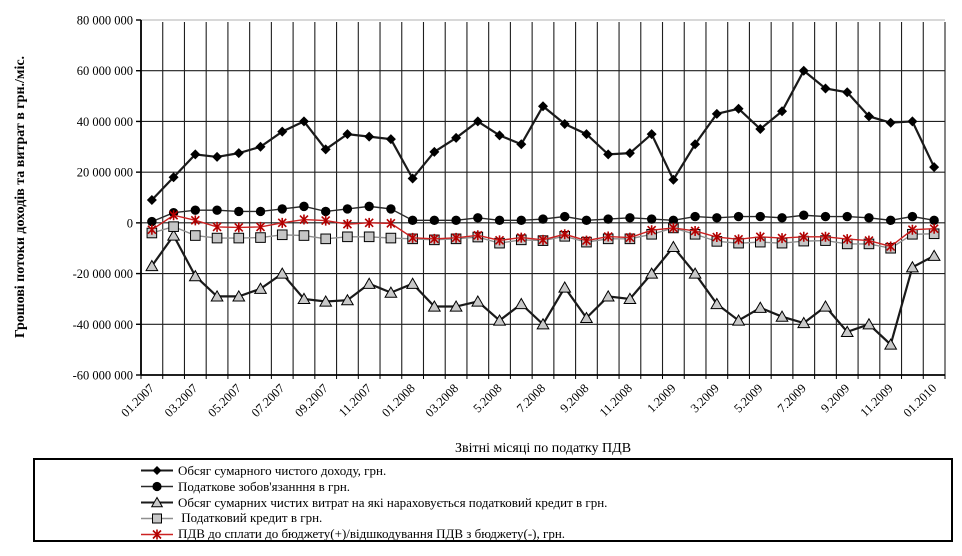 The height and width of the screenshot is (556, 962). Describe the element at coordinates (137, 400) in the screenshot. I see `svg-text: 01.2007` at that location.